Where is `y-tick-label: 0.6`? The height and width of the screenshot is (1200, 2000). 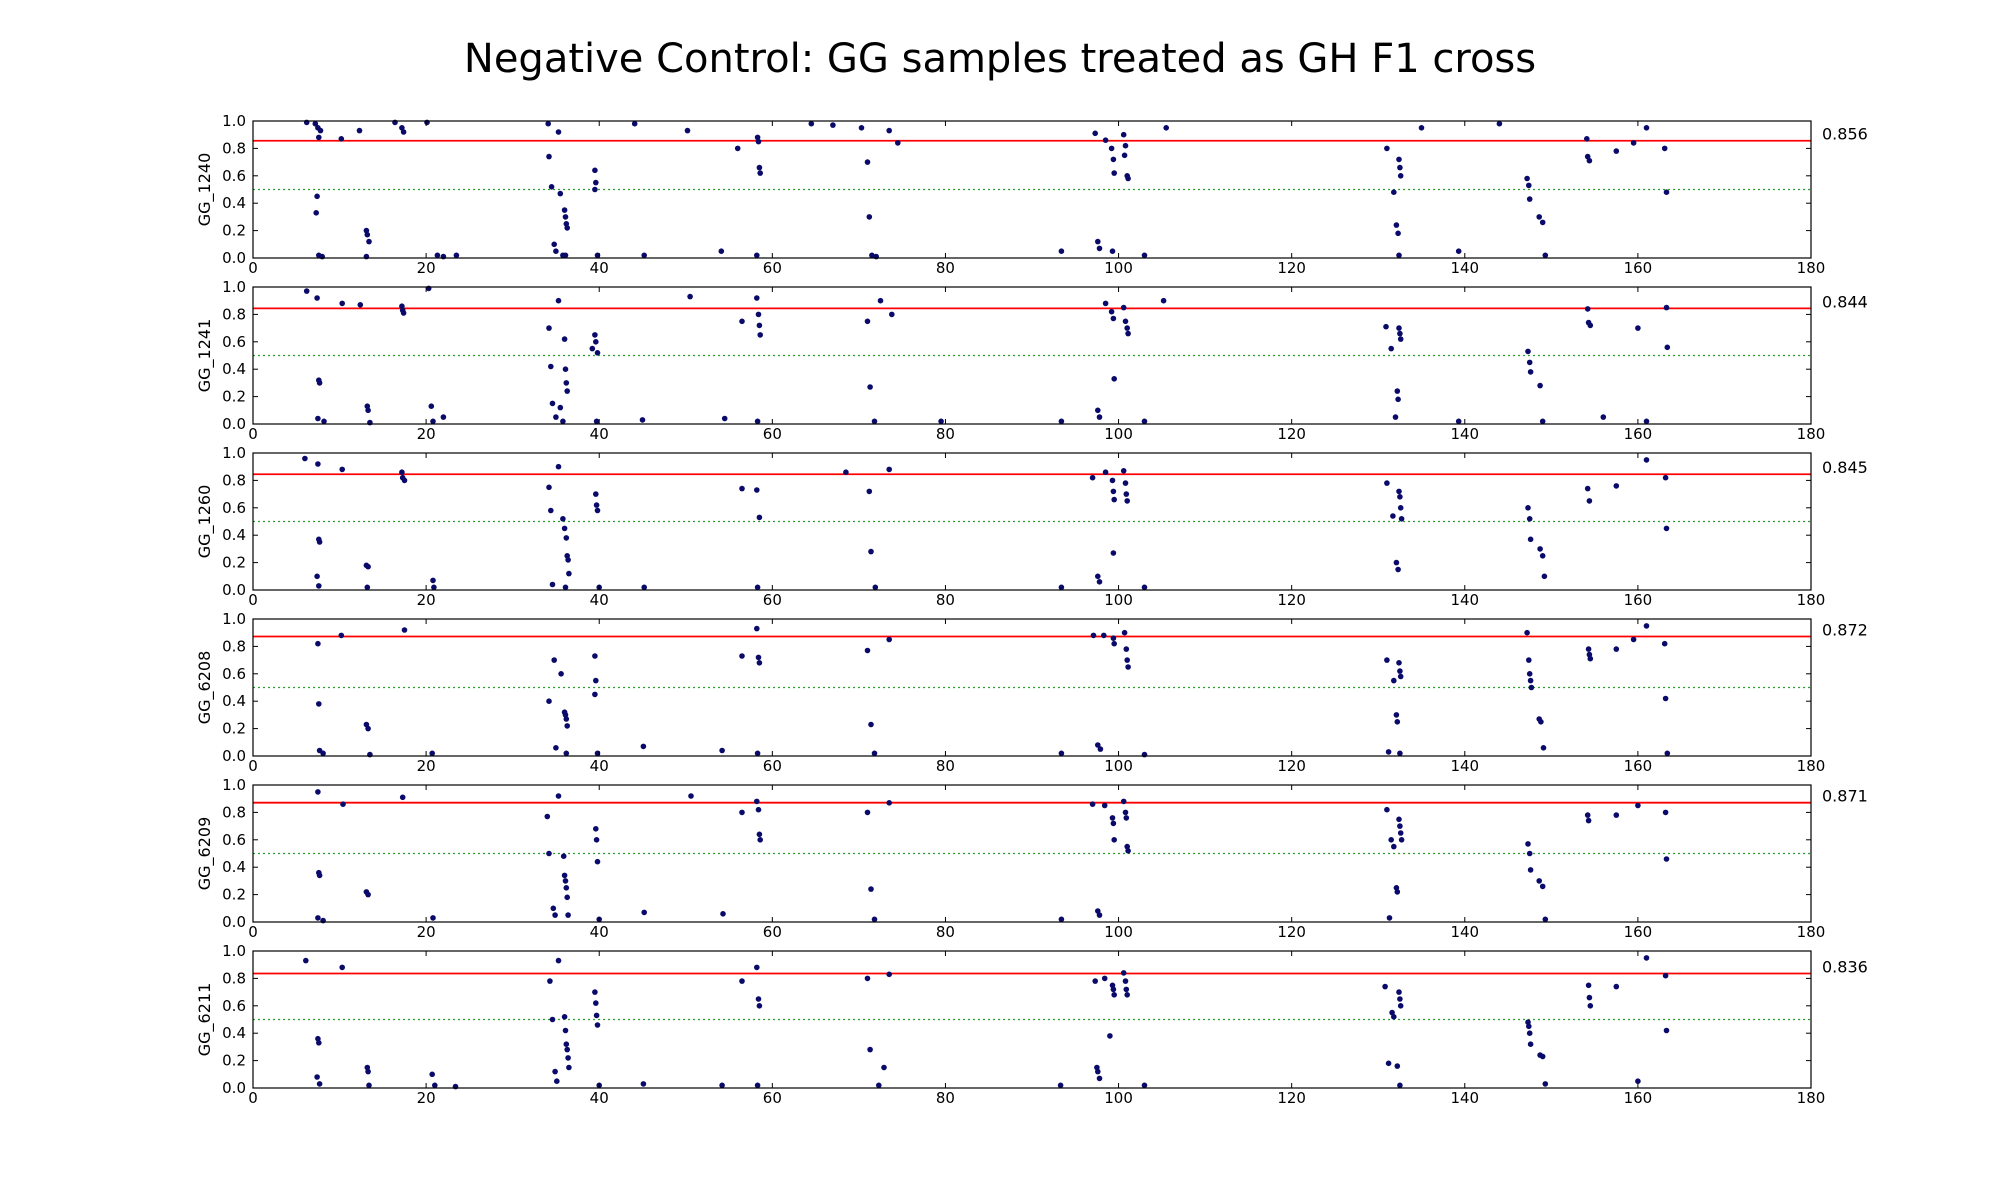
y-tick-label: 0.6 is located at coordinates (234, 674).